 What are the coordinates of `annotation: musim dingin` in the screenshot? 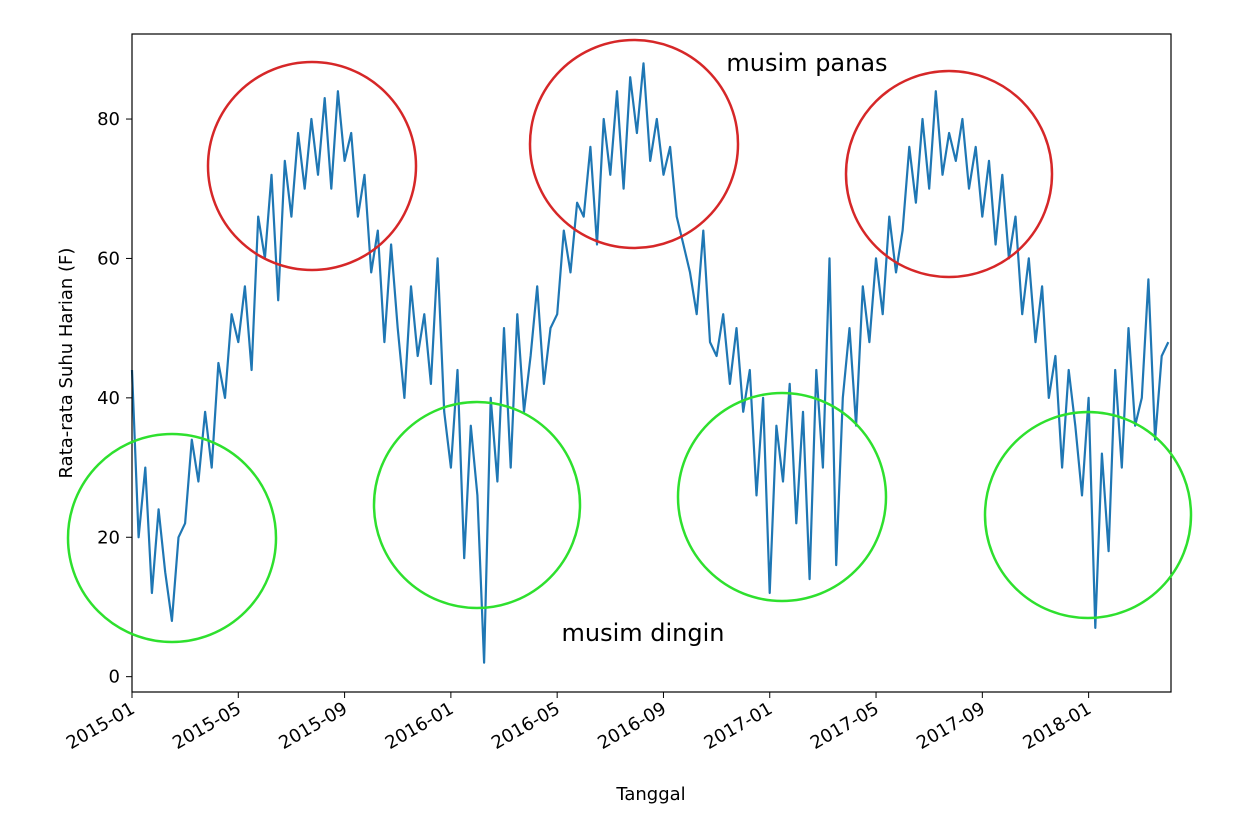 It's located at (643, 633).